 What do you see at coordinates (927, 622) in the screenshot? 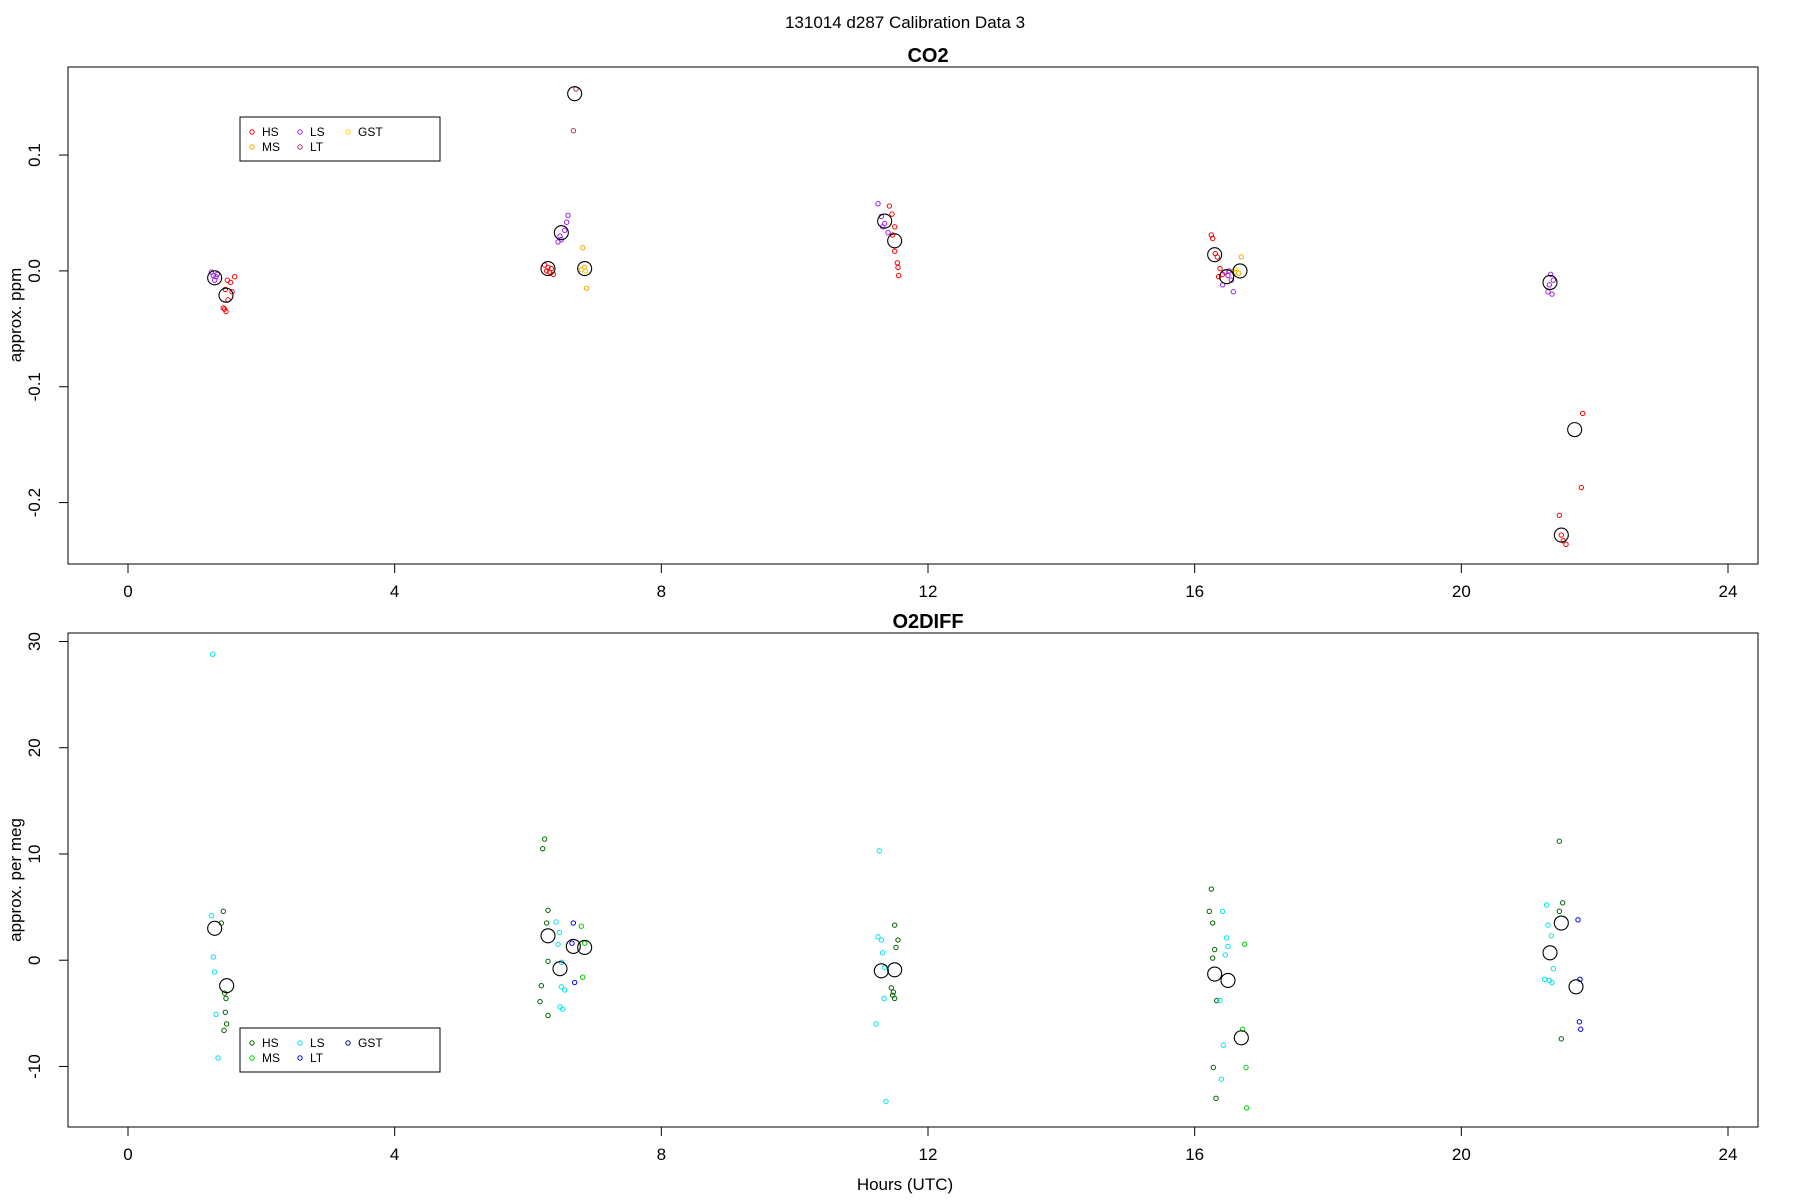
I see `o2diff-title: O2DIFF` at bounding box center [927, 622].